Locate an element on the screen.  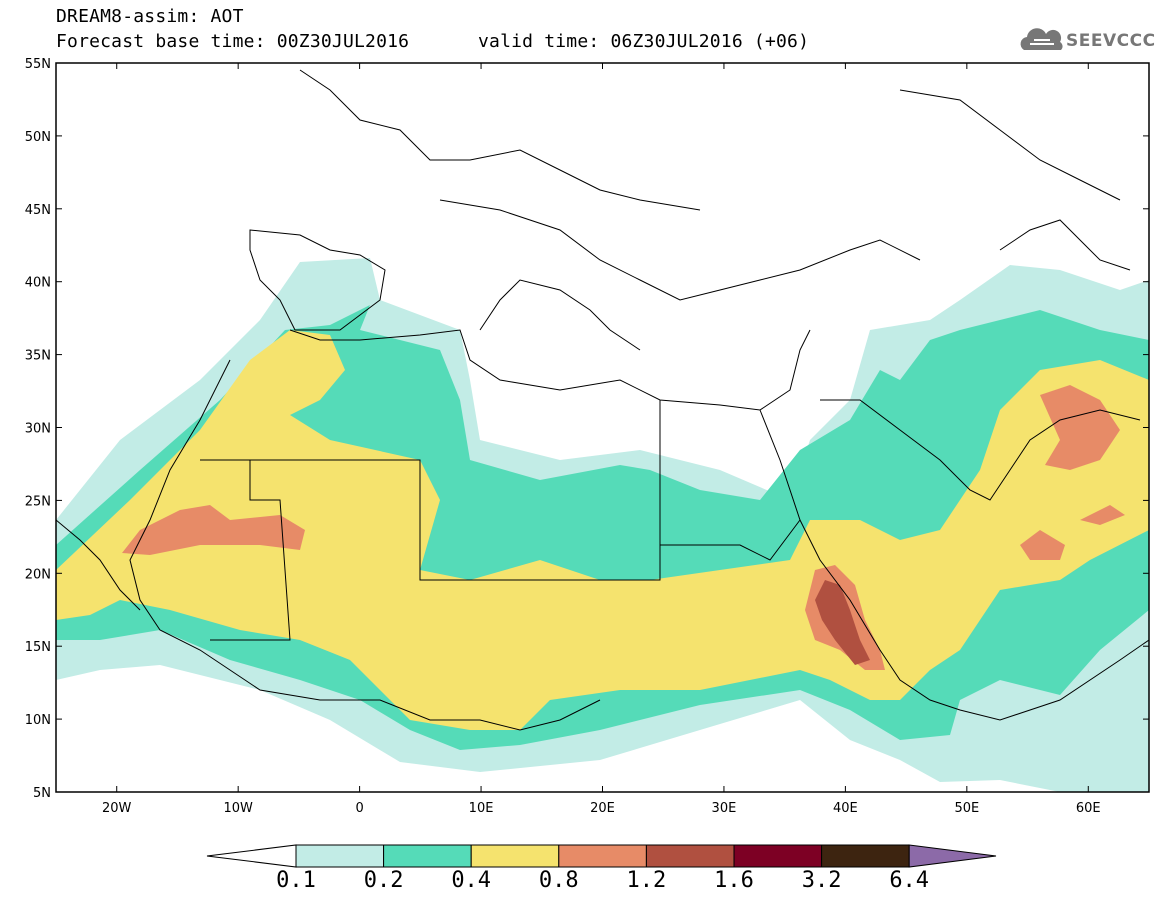
lon-label: 50E is located at coordinates (966, 808).